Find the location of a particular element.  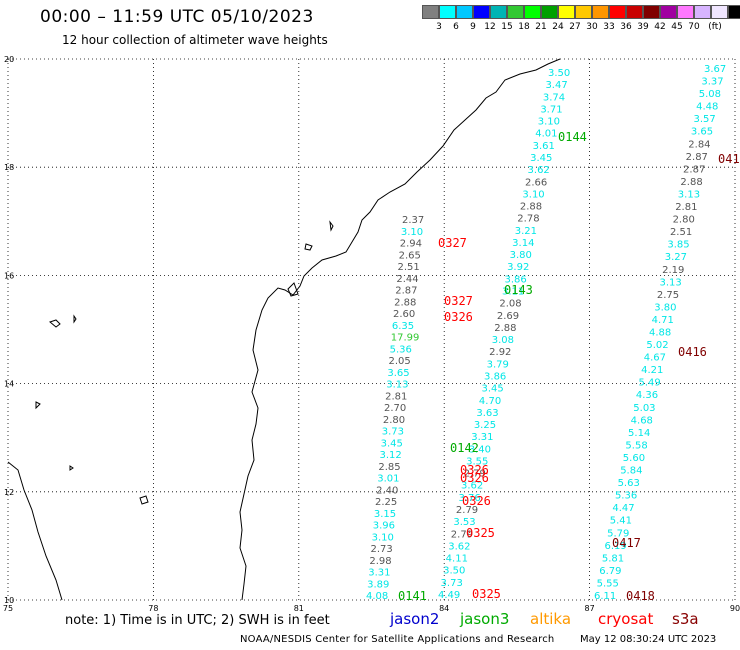

color-scale-label: 39 is located at coordinates (643, 27).